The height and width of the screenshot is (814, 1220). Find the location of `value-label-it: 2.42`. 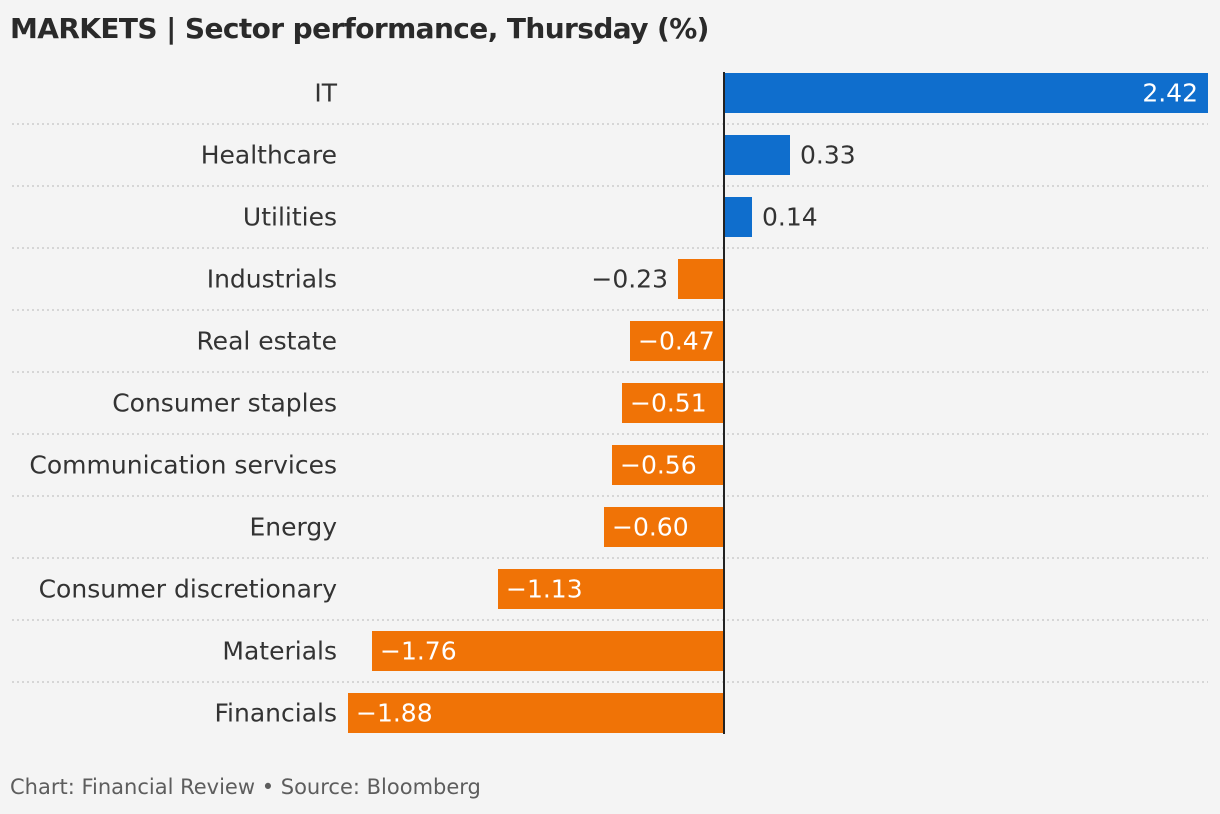

value-label-it: 2.42 is located at coordinates (1170, 93).